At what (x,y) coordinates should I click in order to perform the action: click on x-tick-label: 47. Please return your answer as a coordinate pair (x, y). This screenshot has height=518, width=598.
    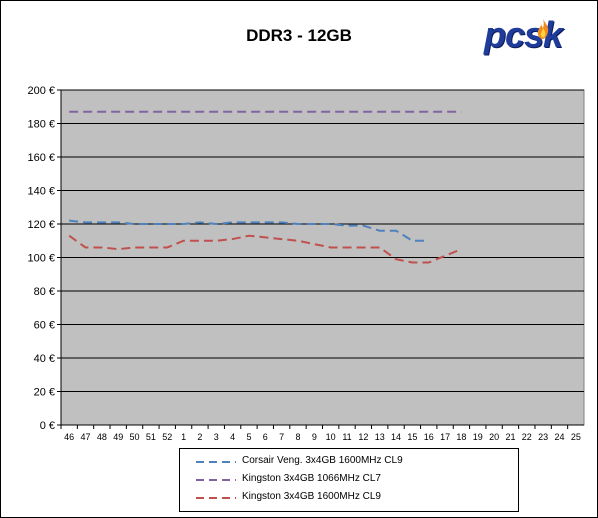
    Looking at the image, I should click on (86, 437).